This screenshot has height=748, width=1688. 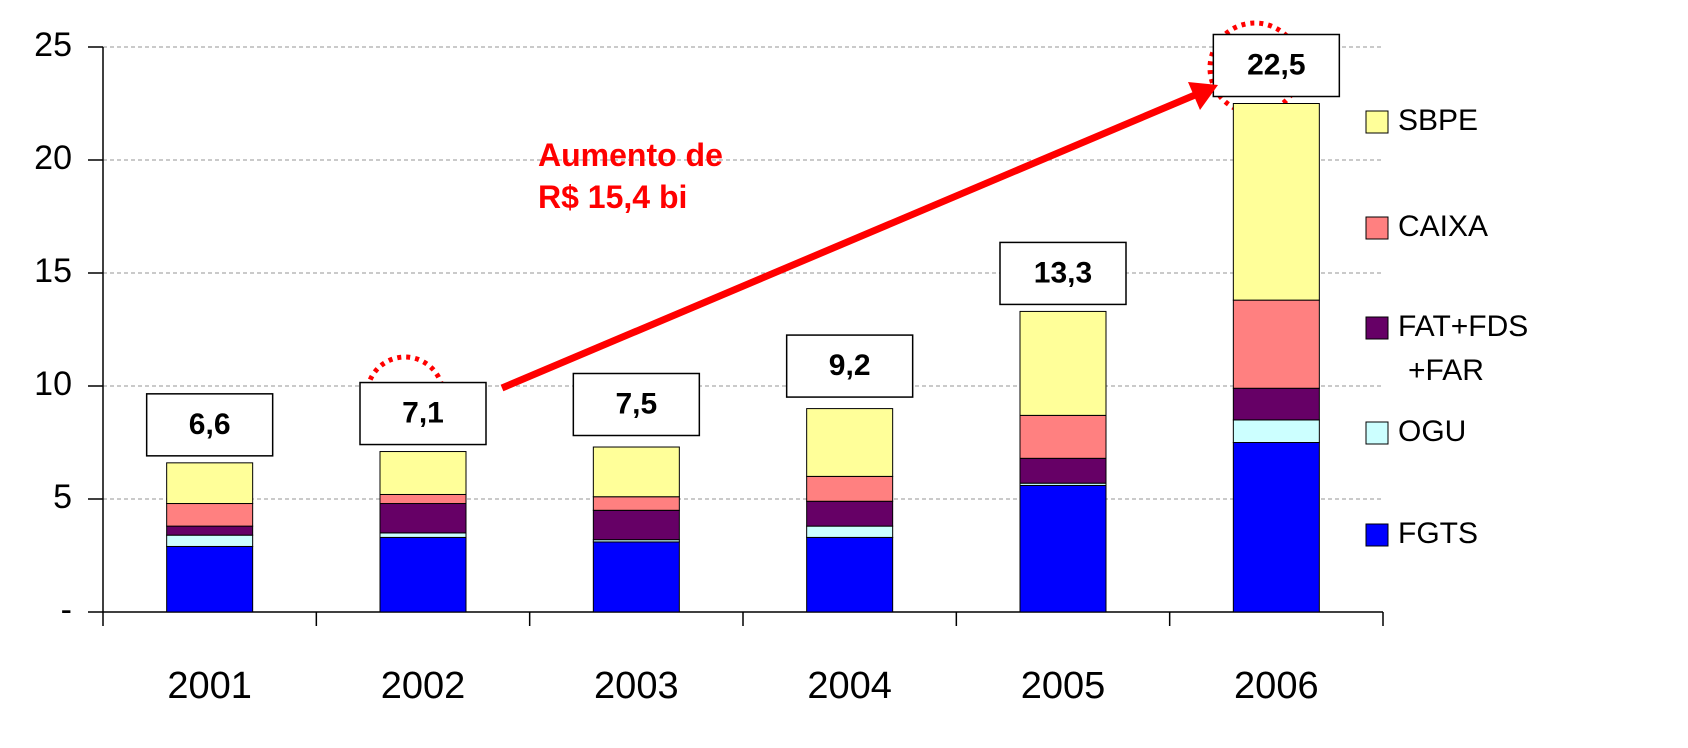 What do you see at coordinates (1463, 348) in the screenshot?
I see `legend-label: FAT+FDS +FAR` at bounding box center [1463, 348].